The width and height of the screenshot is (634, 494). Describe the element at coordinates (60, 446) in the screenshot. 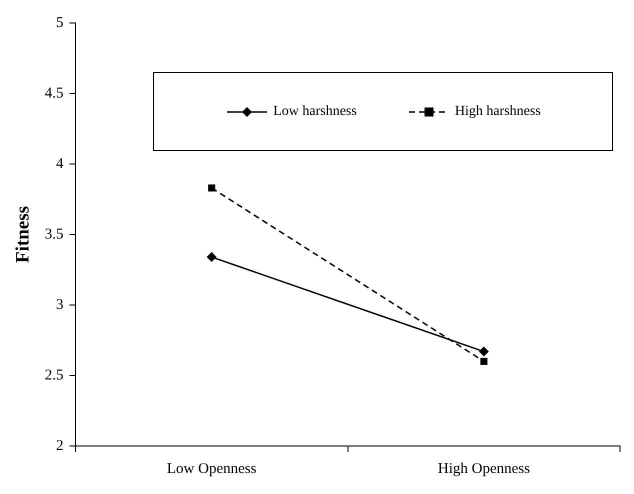

I see `y-tick-label: 2` at that location.